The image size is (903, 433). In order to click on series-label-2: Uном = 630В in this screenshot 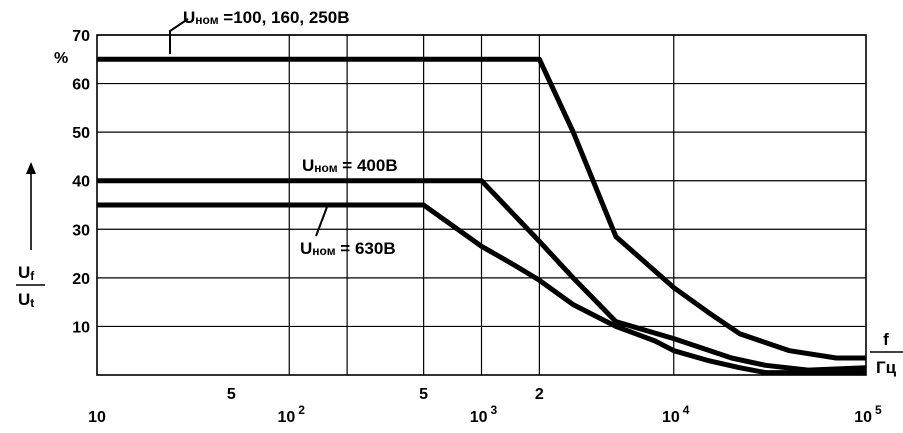, I will do `click(348, 248)`.